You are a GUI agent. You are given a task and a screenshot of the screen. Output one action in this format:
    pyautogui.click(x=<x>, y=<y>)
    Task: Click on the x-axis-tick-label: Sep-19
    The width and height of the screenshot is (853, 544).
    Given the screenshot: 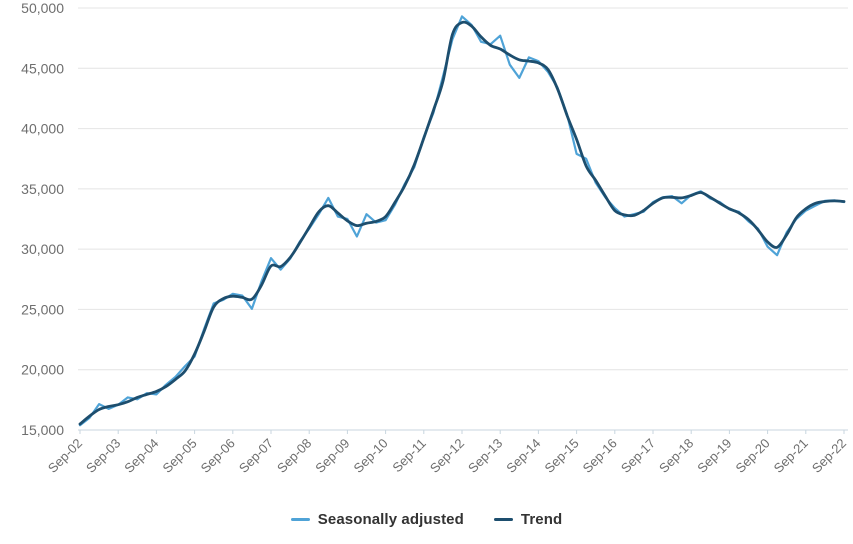 What is the action you would take?
    pyautogui.click(x=714, y=456)
    